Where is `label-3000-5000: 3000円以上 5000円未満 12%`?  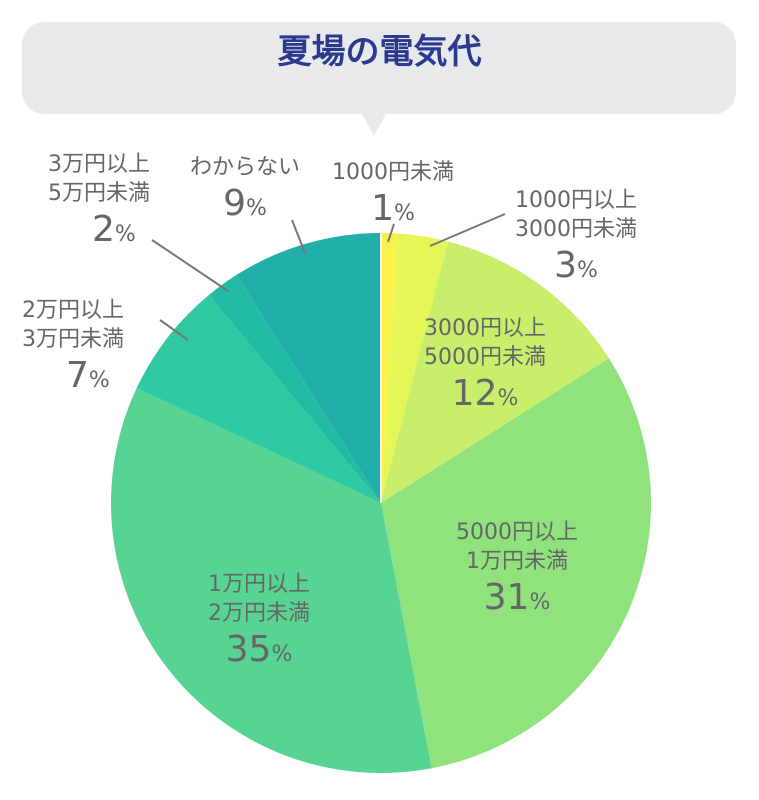 label-3000-5000: 3000円以上 5000円未満 12% is located at coordinates (485, 367).